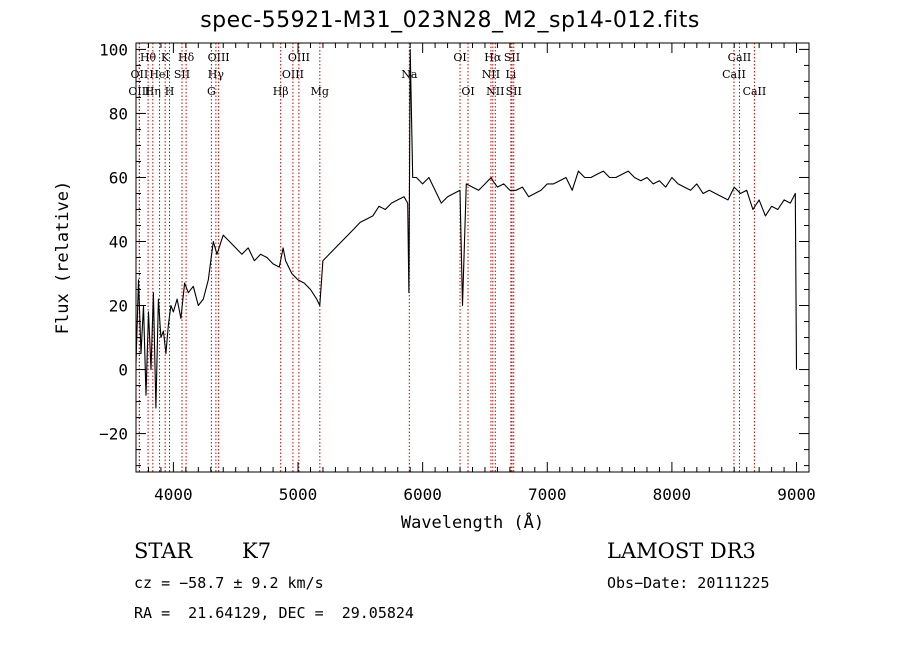 This screenshot has width=900, height=649. What do you see at coordinates (298, 494) in the screenshot?
I see `x-tick-label: 5000` at bounding box center [298, 494].